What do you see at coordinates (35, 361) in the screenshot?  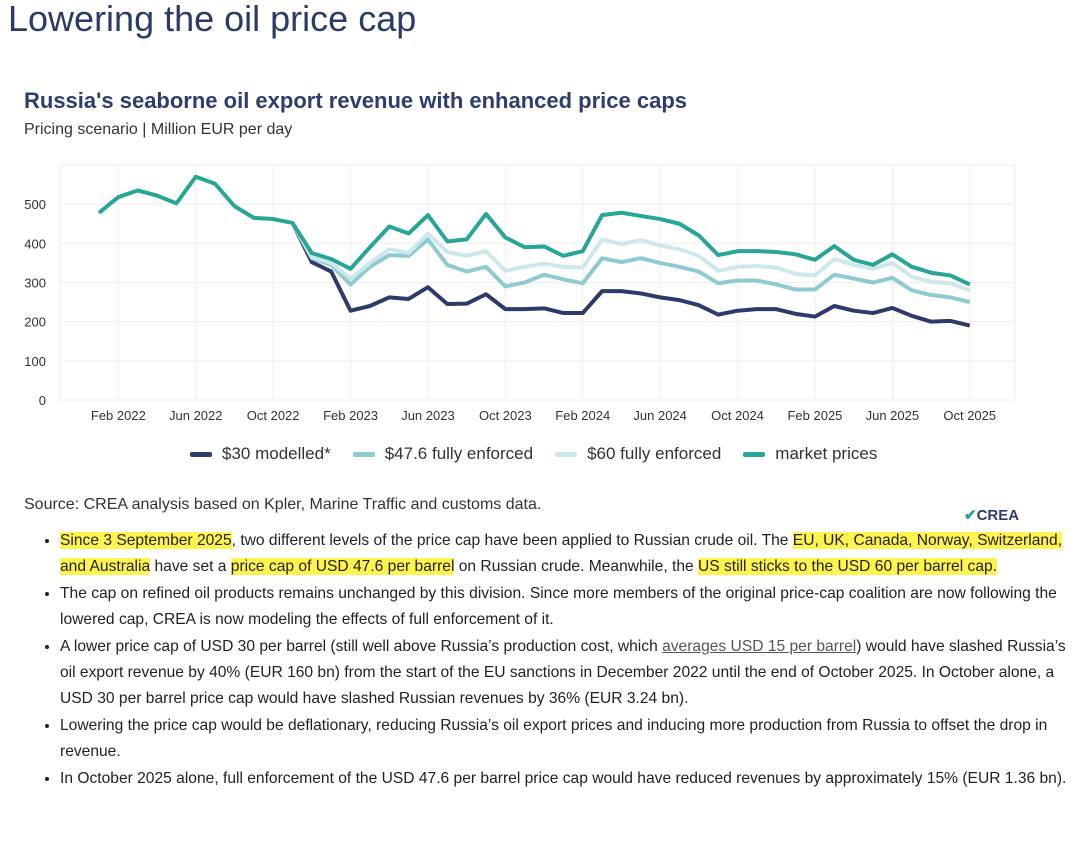 I see `y-tick-label: 100` at bounding box center [35, 361].